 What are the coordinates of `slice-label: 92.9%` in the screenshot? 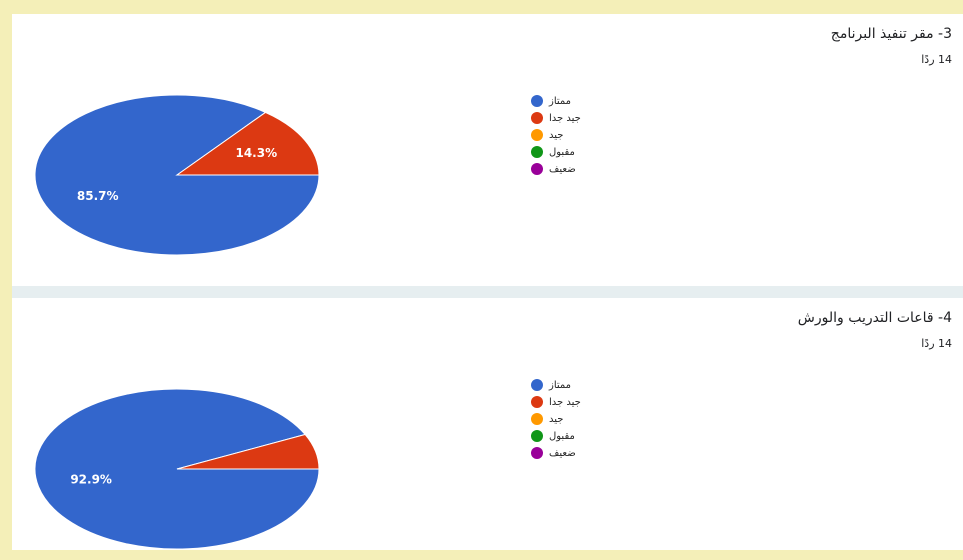 It's located at (91, 479).